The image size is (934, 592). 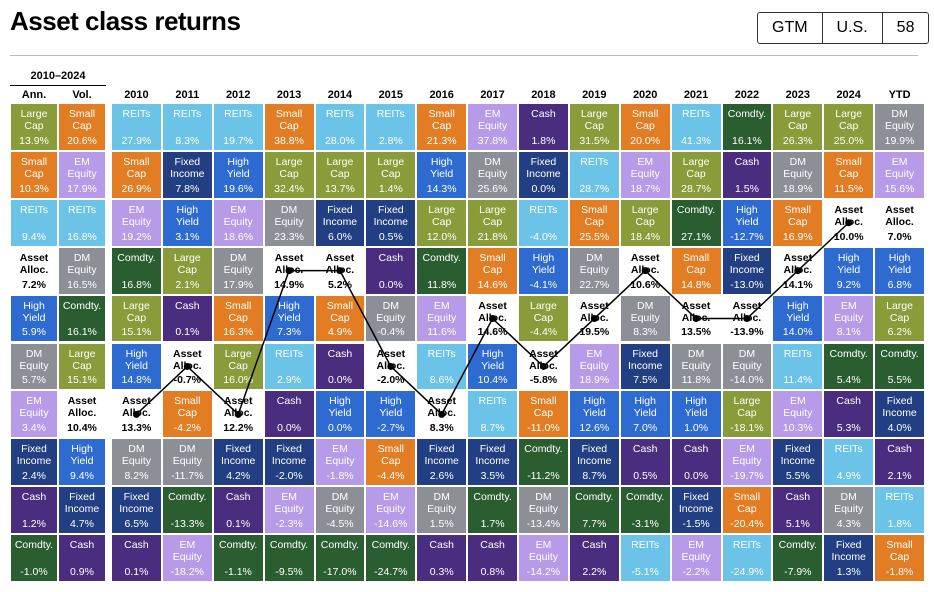 What do you see at coordinates (289, 380) in the screenshot?
I see `cell-value: 2.9%` at bounding box center [289, 380].